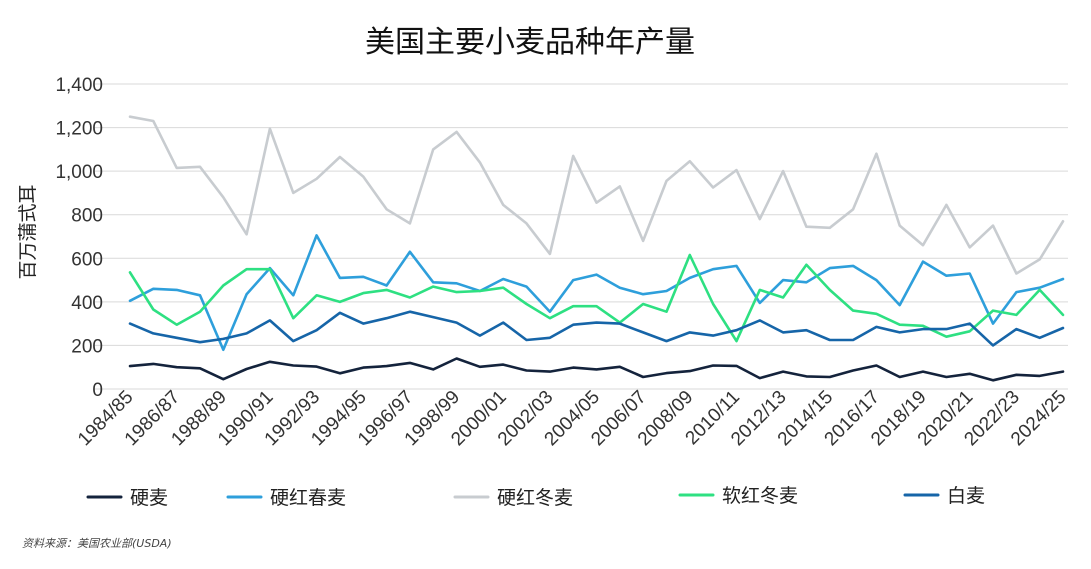 This screenshot has height=569, width=1091. What do you see at coordinates (308, 498) in the screenshot?
I see `legend-label: 硬红春麦` at bounding box center [308, 498].